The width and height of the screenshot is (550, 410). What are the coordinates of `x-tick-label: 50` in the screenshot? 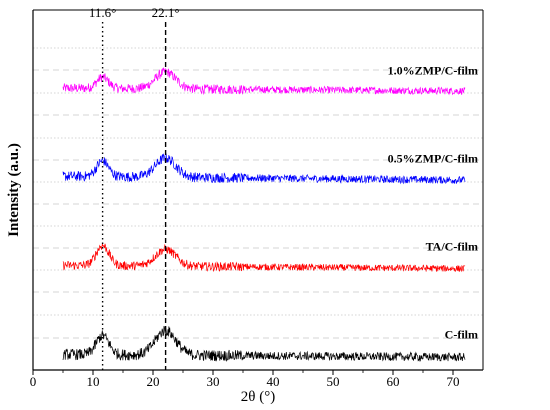 It's located at (333, 381).